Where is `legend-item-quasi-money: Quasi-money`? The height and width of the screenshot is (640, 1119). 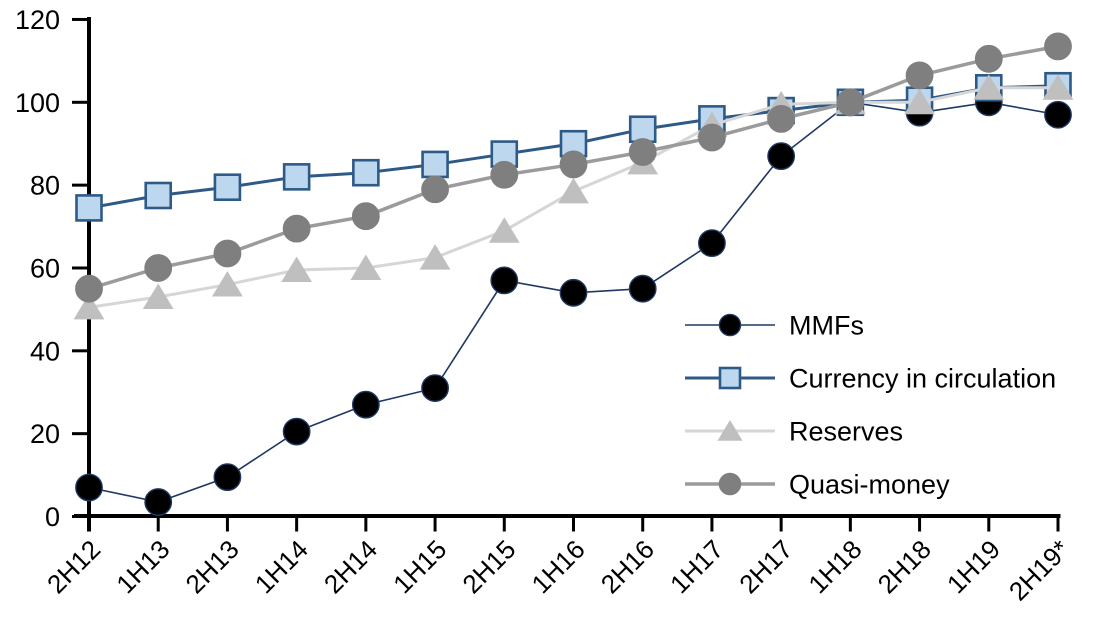
legend-item-quasi-money: Quasi-money is located at coordinates (817, 485).